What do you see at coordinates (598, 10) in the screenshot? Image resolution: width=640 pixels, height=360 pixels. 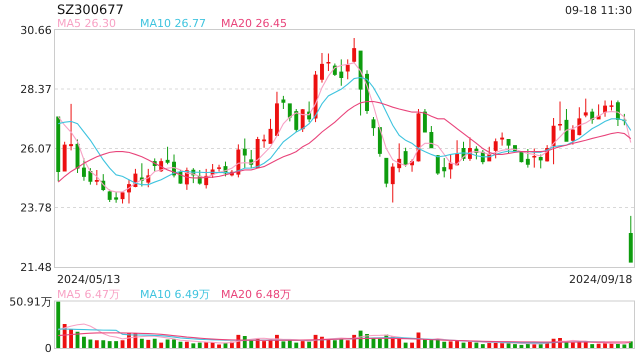 I see `text: 09-18 11:30` at bounding box center [598, 10].